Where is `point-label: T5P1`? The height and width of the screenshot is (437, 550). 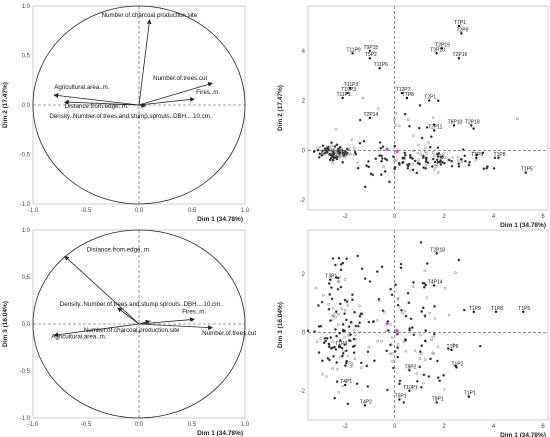 point-label: T5P1 is located at coordinates (401, 397).